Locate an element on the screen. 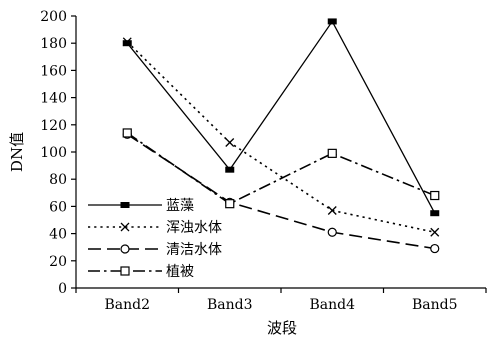 The width and height of the screenshot is (502, 342). x-tick-label: Band2 is located at coordinates (127, 305).